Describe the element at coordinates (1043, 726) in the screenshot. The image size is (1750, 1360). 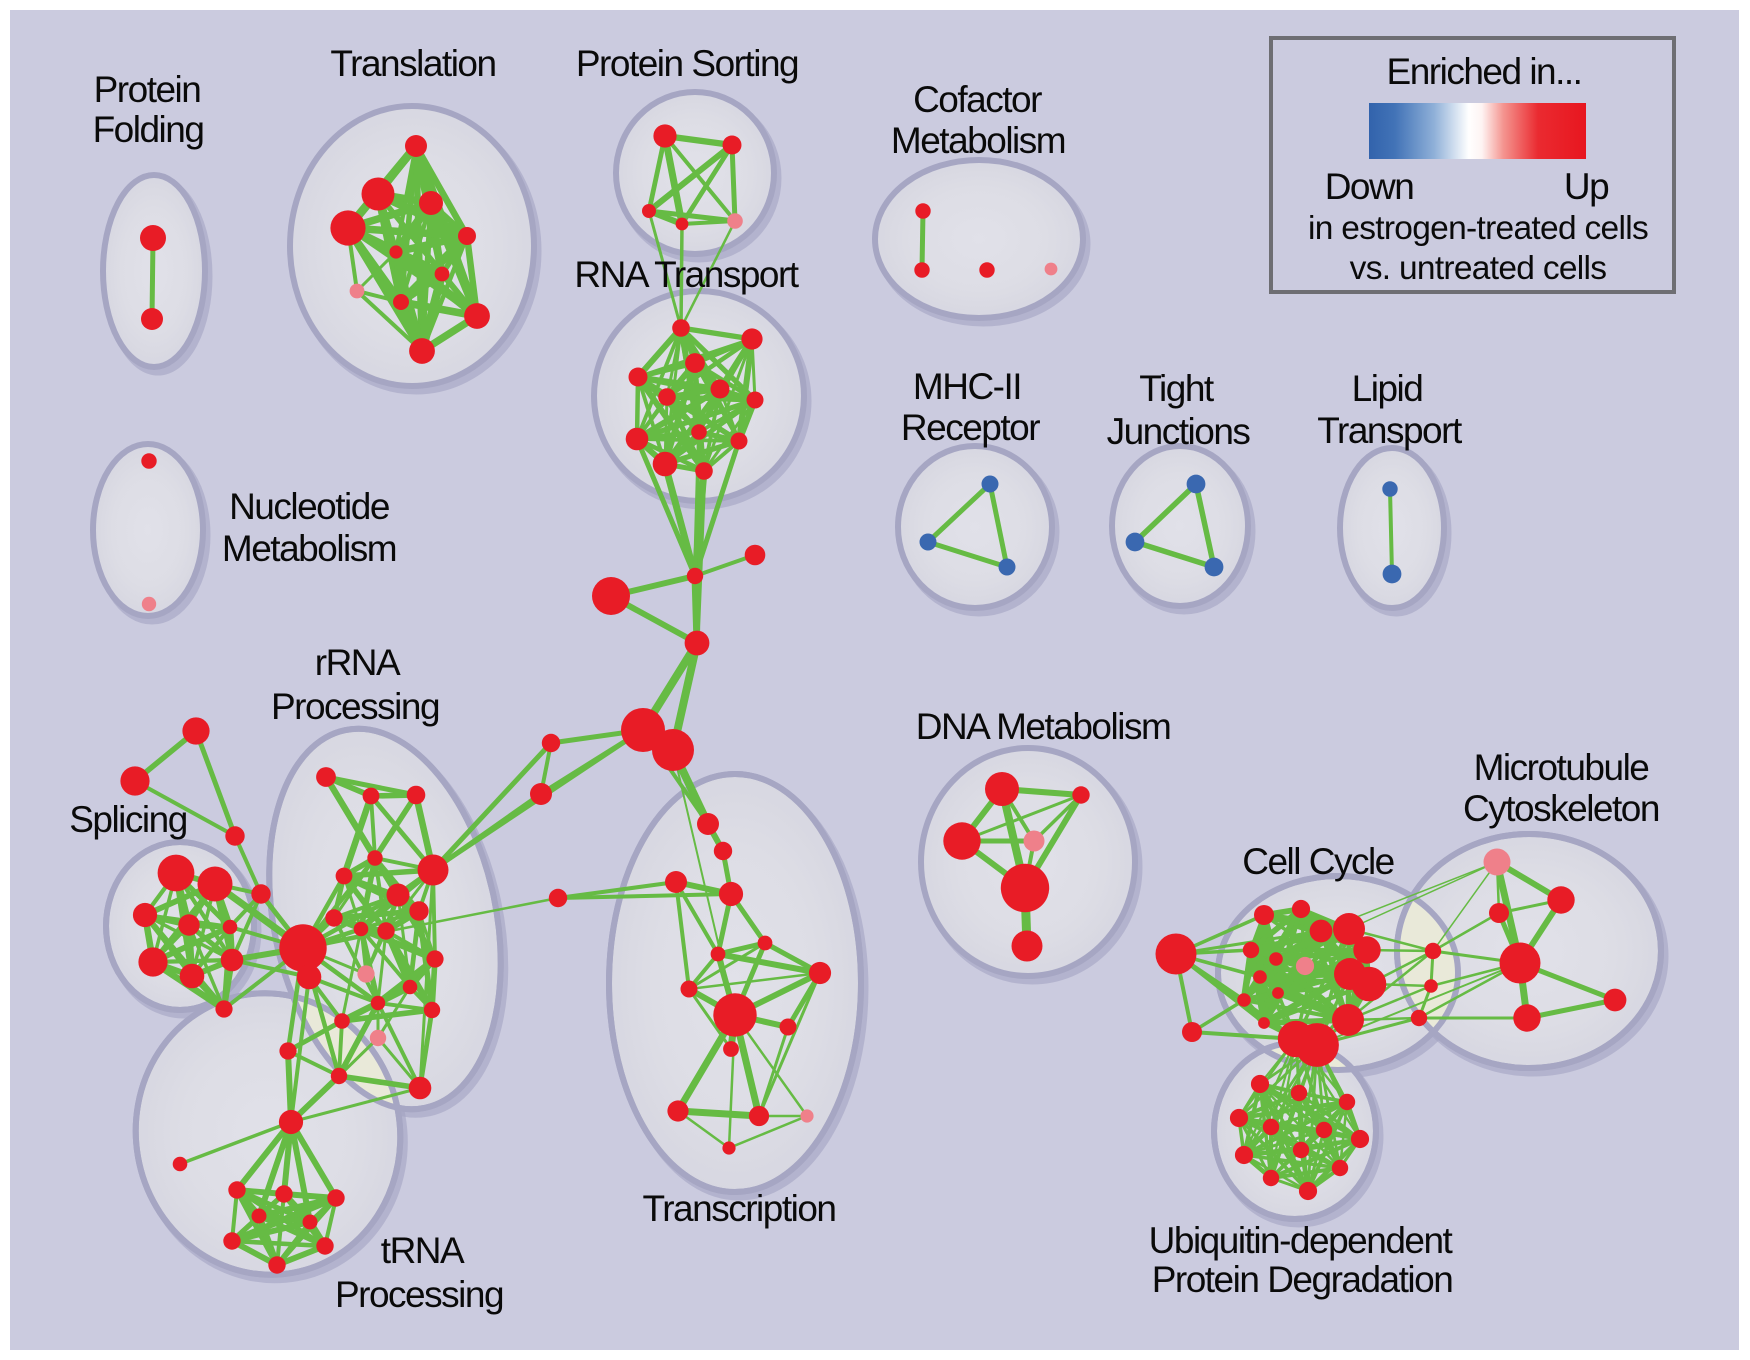
I see `svg-text: DNA Metabolism` at that location.